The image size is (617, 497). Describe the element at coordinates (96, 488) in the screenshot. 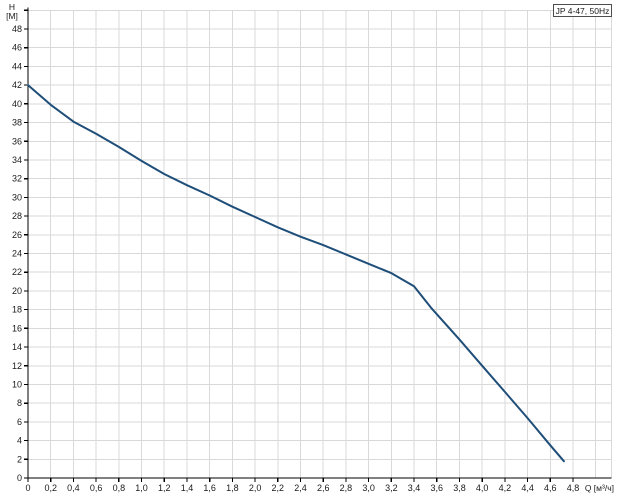

I see `x-tick-label: 0,6` at that location.